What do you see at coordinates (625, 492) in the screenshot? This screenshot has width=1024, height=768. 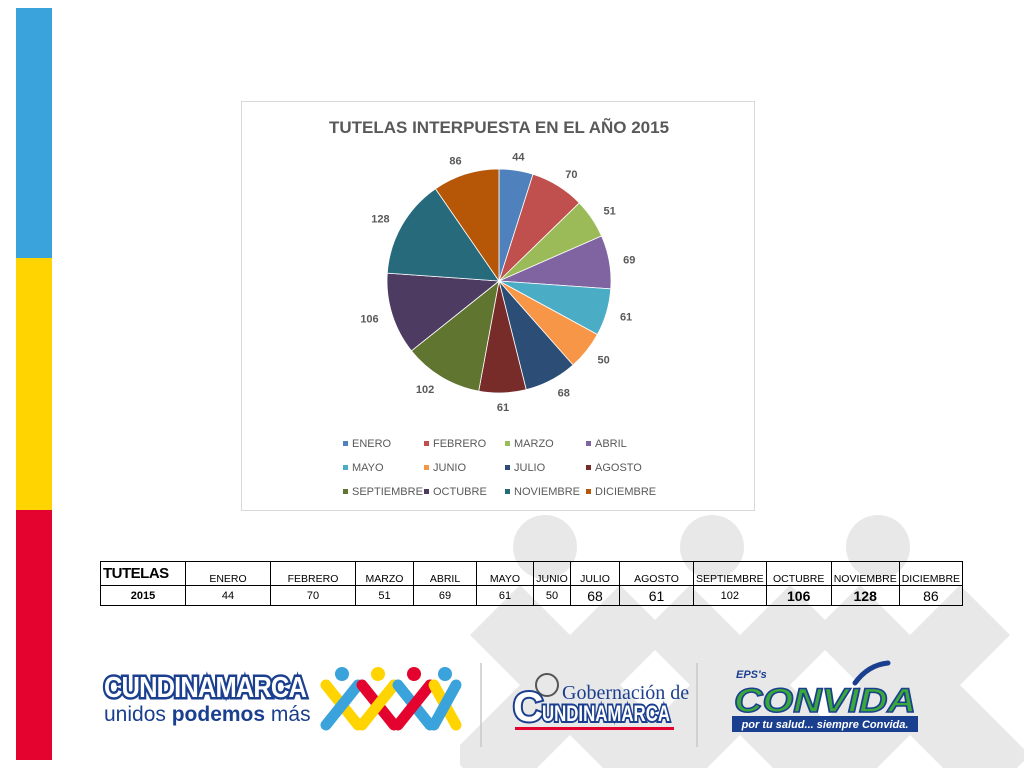 I see `legend-item: DICIEMBRE` at bounding box center [625, 492].